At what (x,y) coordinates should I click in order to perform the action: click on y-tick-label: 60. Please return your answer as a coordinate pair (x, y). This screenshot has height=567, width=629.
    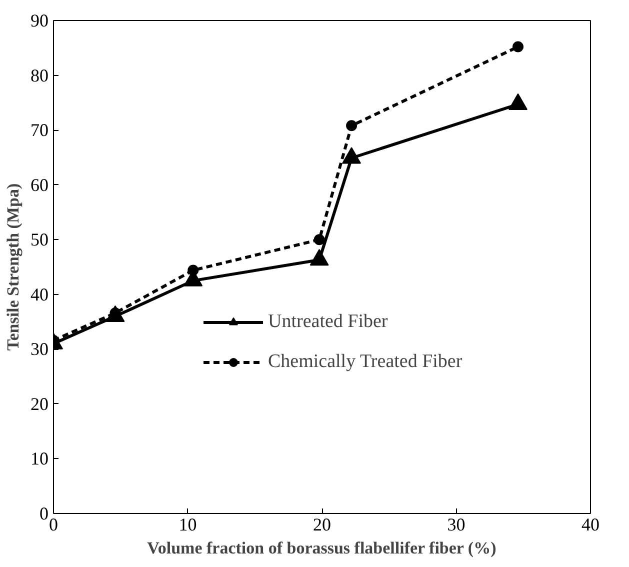
    Looking at the image, I should click on (39, 184).